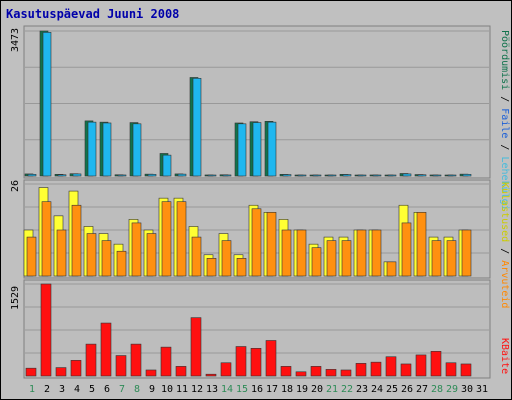 The height and width of the screenshot is (400, 512). Describe the element at coordinates (152, 389) in the screenshot. I see `x-tick-label-9: 9` at that location.